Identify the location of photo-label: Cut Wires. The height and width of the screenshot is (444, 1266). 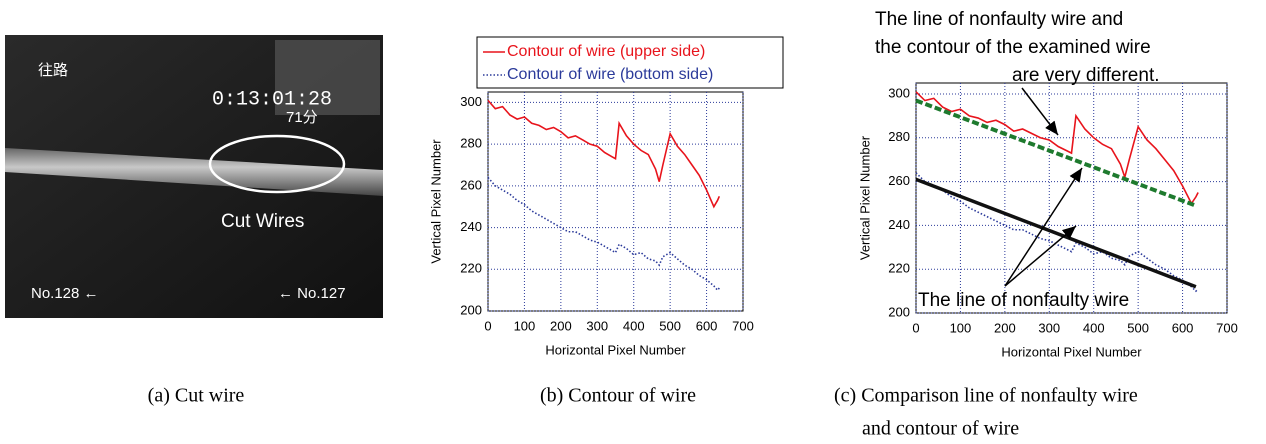
(262, 221).